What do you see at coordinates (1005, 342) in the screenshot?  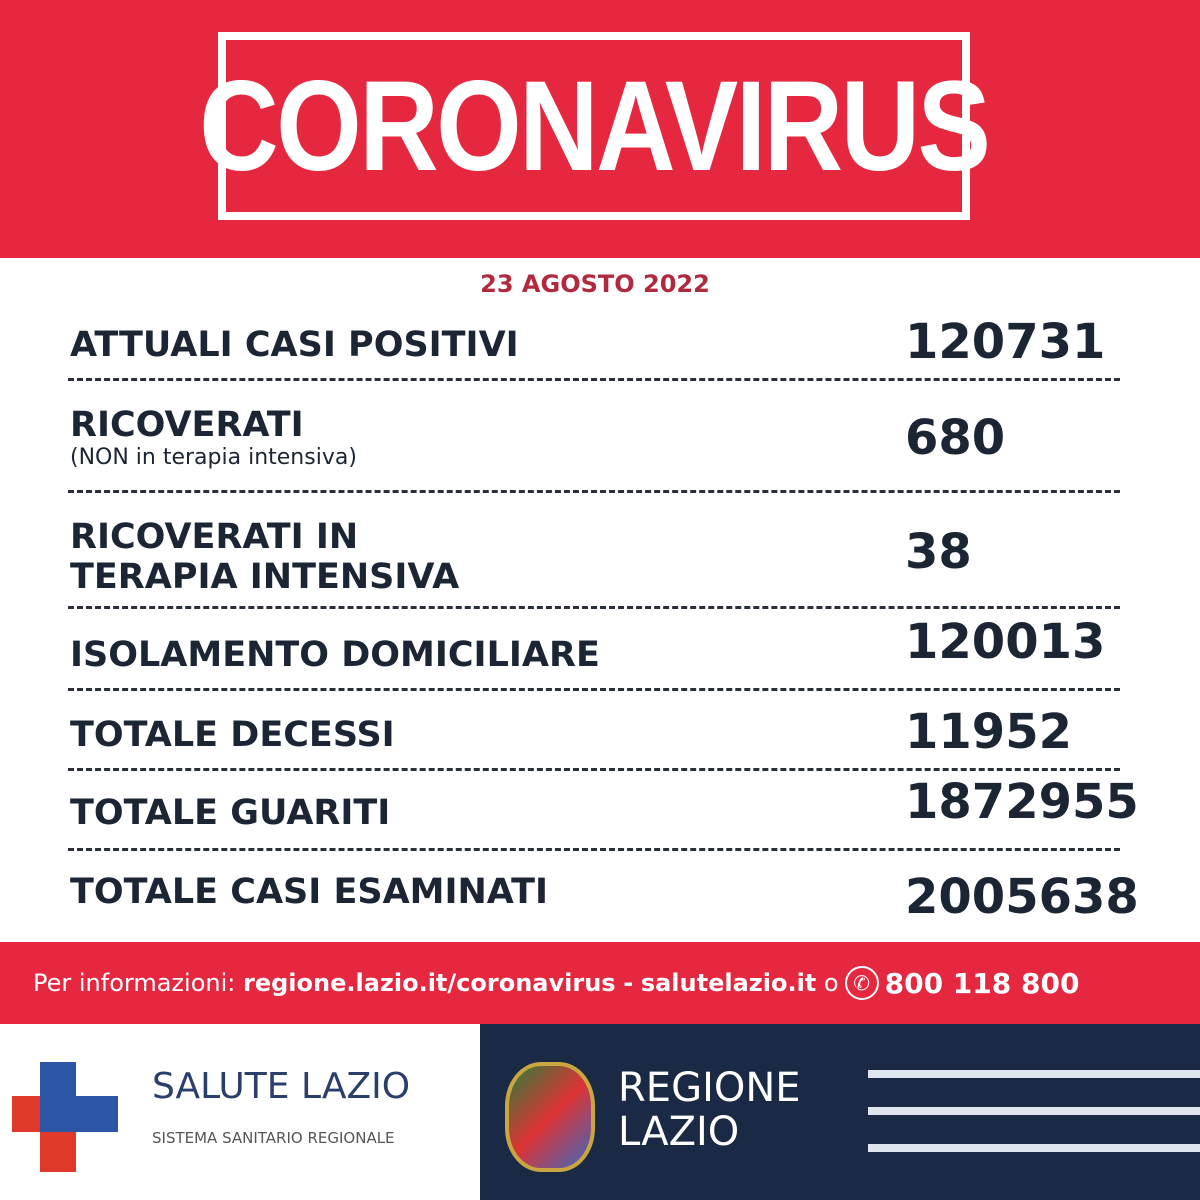 I see `row-value-positivi: 120731` at bounding box center [1005, 342].